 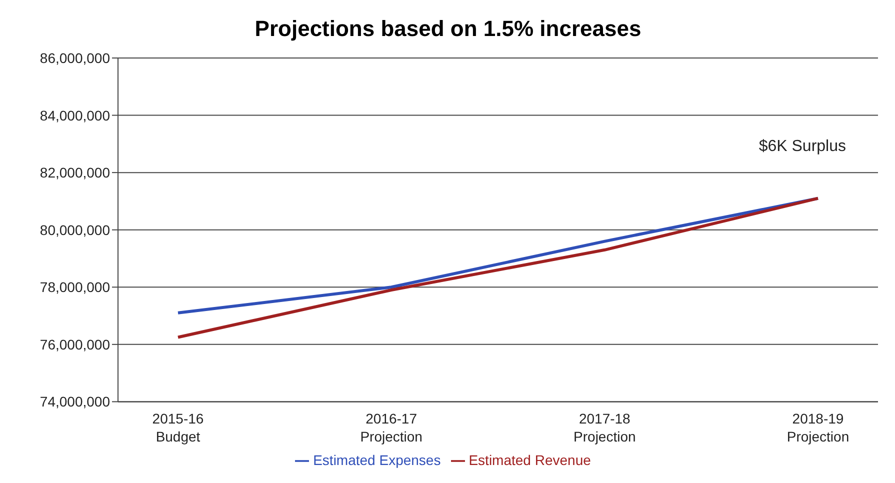 What do you see at coordinates (529, 460) in the screenshot?
I see `legend-label: Estimated Revenue` at bounding box center [529, 460].